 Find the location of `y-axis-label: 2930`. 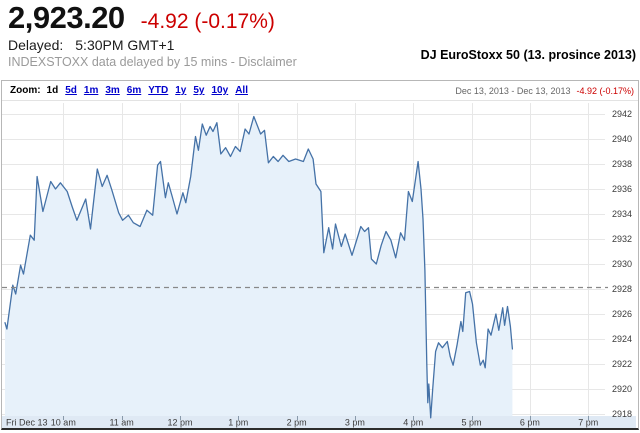

y-axis-label: 2930 is located at coordinates (622, 264).